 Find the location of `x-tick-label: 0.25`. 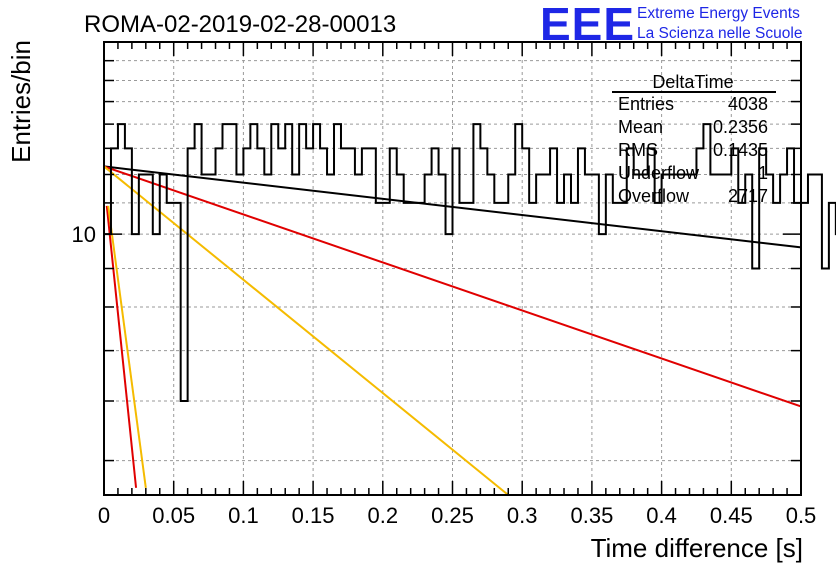

x-tick-label: 0.25 is located at coordinates (452, 515).